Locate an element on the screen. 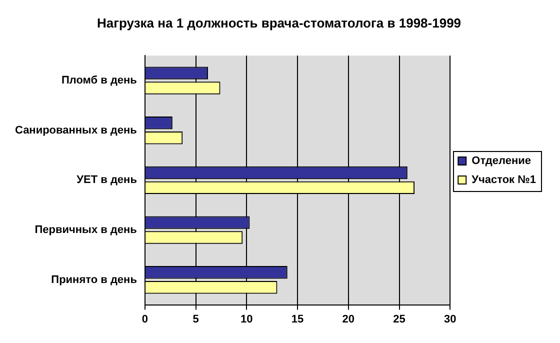 This screenshot has height=343, width=560. y-tick-label: Принято в день is located at coordinates (94, 280).